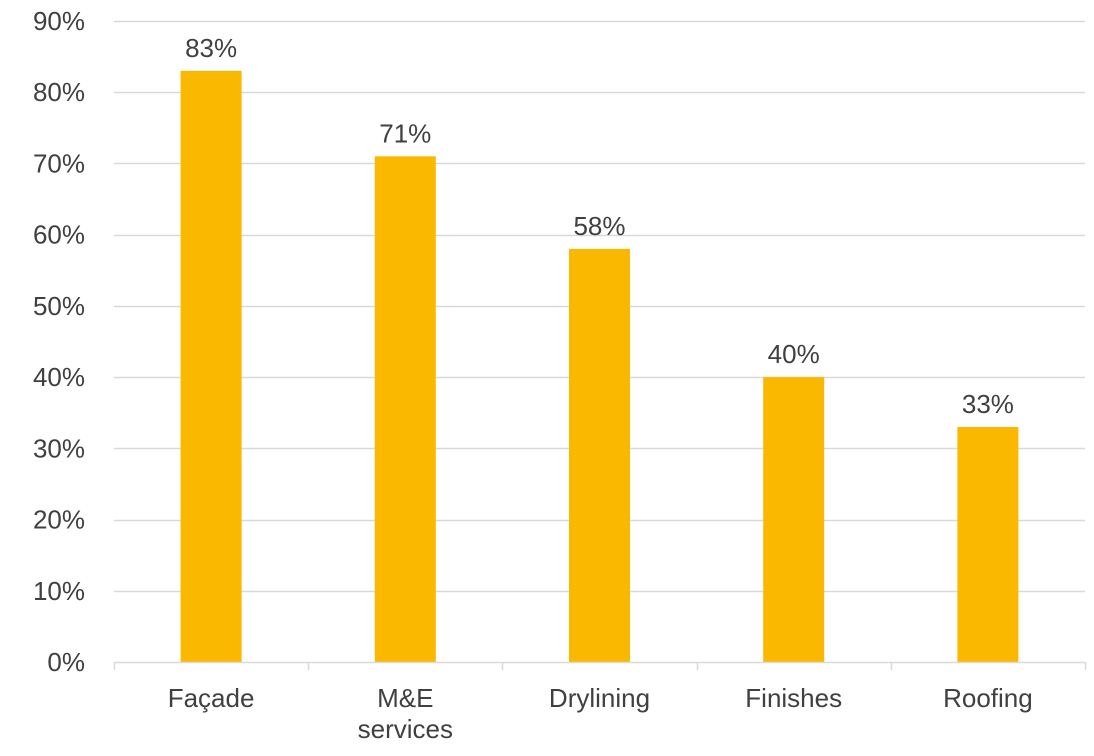  Describe the element at coordinates (405, 698) in the screenshot. I see `x-category-label-line: M&E` at that location.